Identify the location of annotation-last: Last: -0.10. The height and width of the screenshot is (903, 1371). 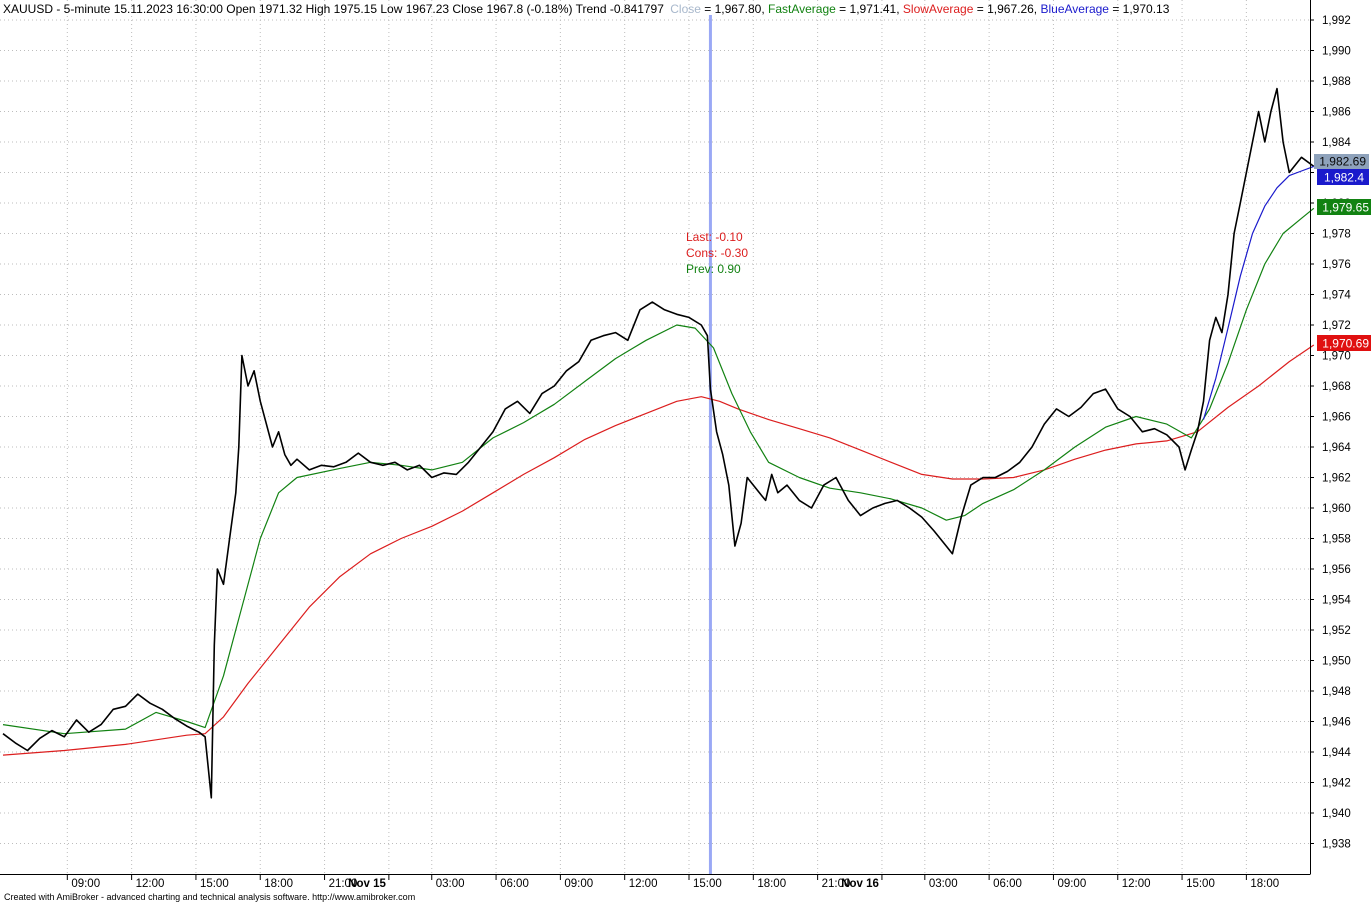
(714, 237).